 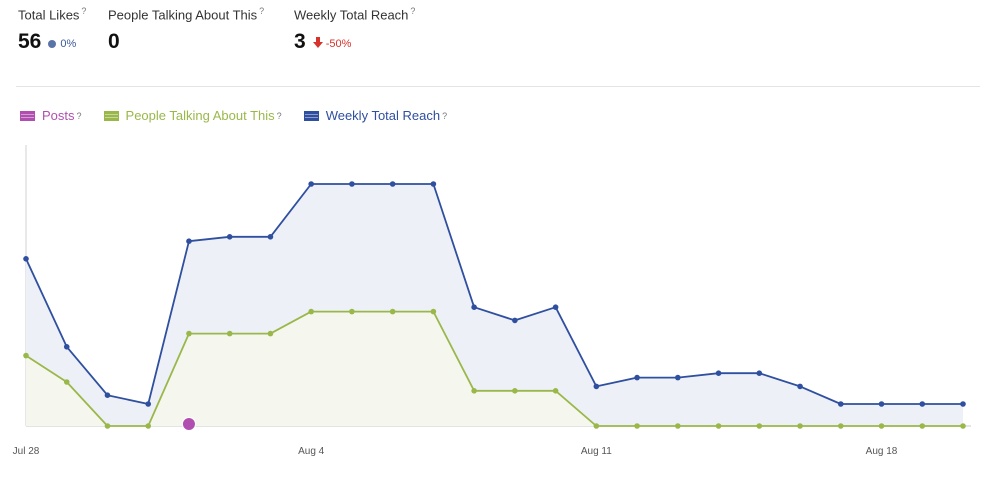 I want to click on x-tick-label: Aug 4, so click(x=311, y=451).